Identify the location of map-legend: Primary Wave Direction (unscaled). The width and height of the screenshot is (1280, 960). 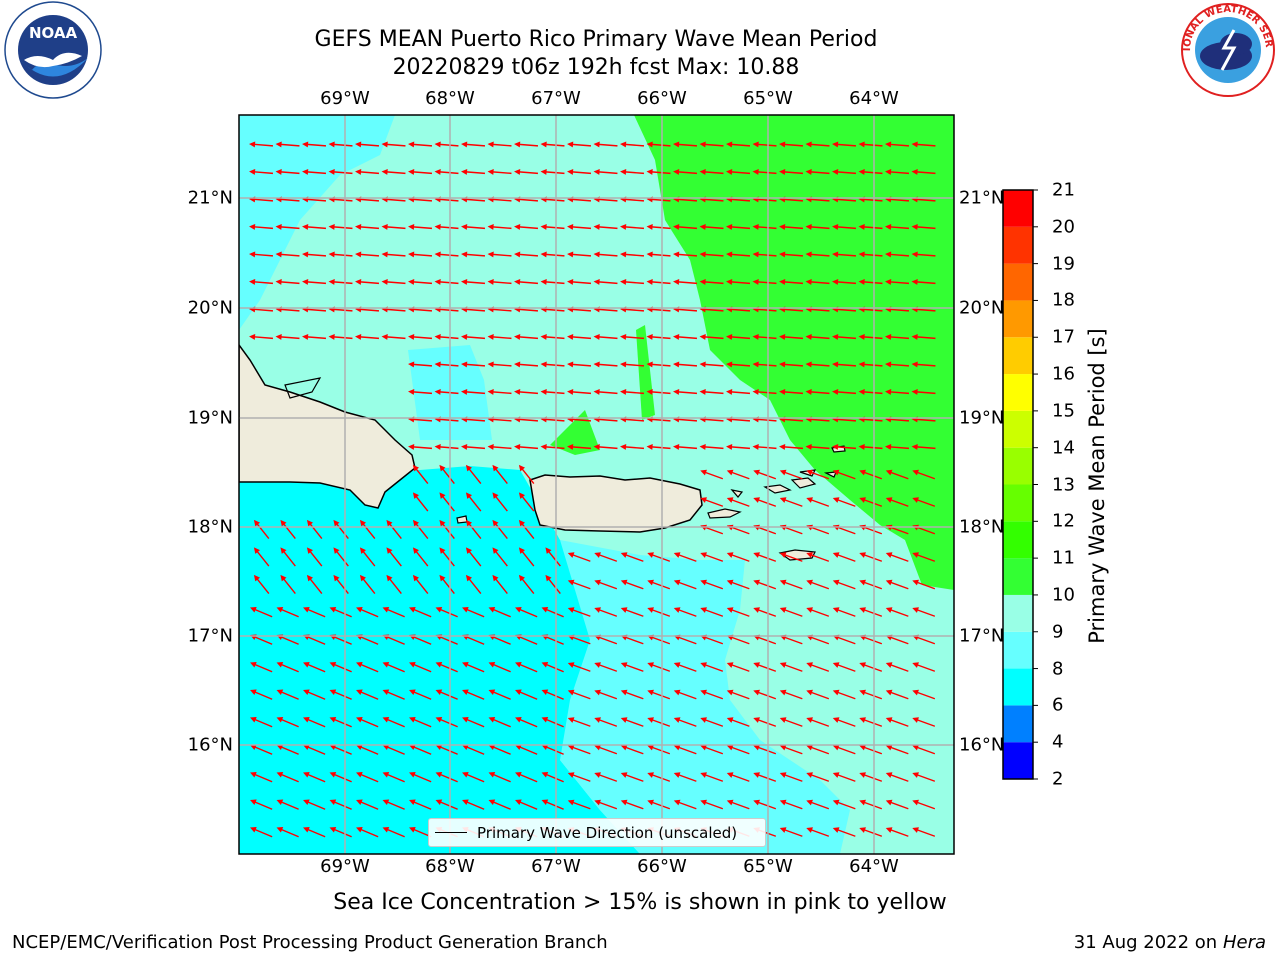
(597, 832).